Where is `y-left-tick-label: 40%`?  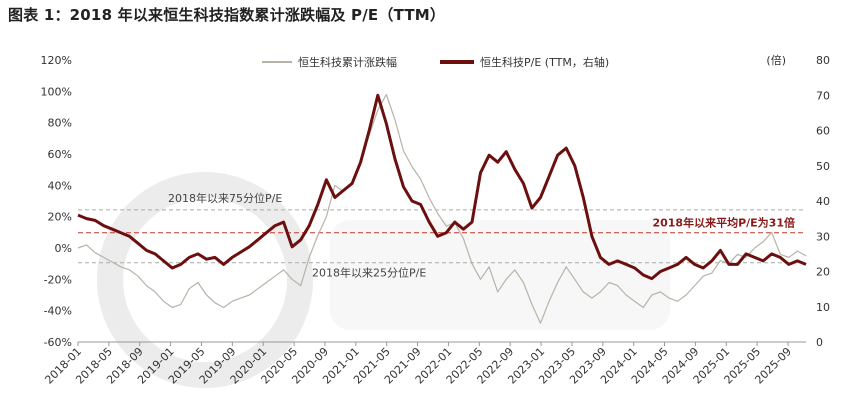 y-left-tick-label: 40% is located at coordinates (60, 185).